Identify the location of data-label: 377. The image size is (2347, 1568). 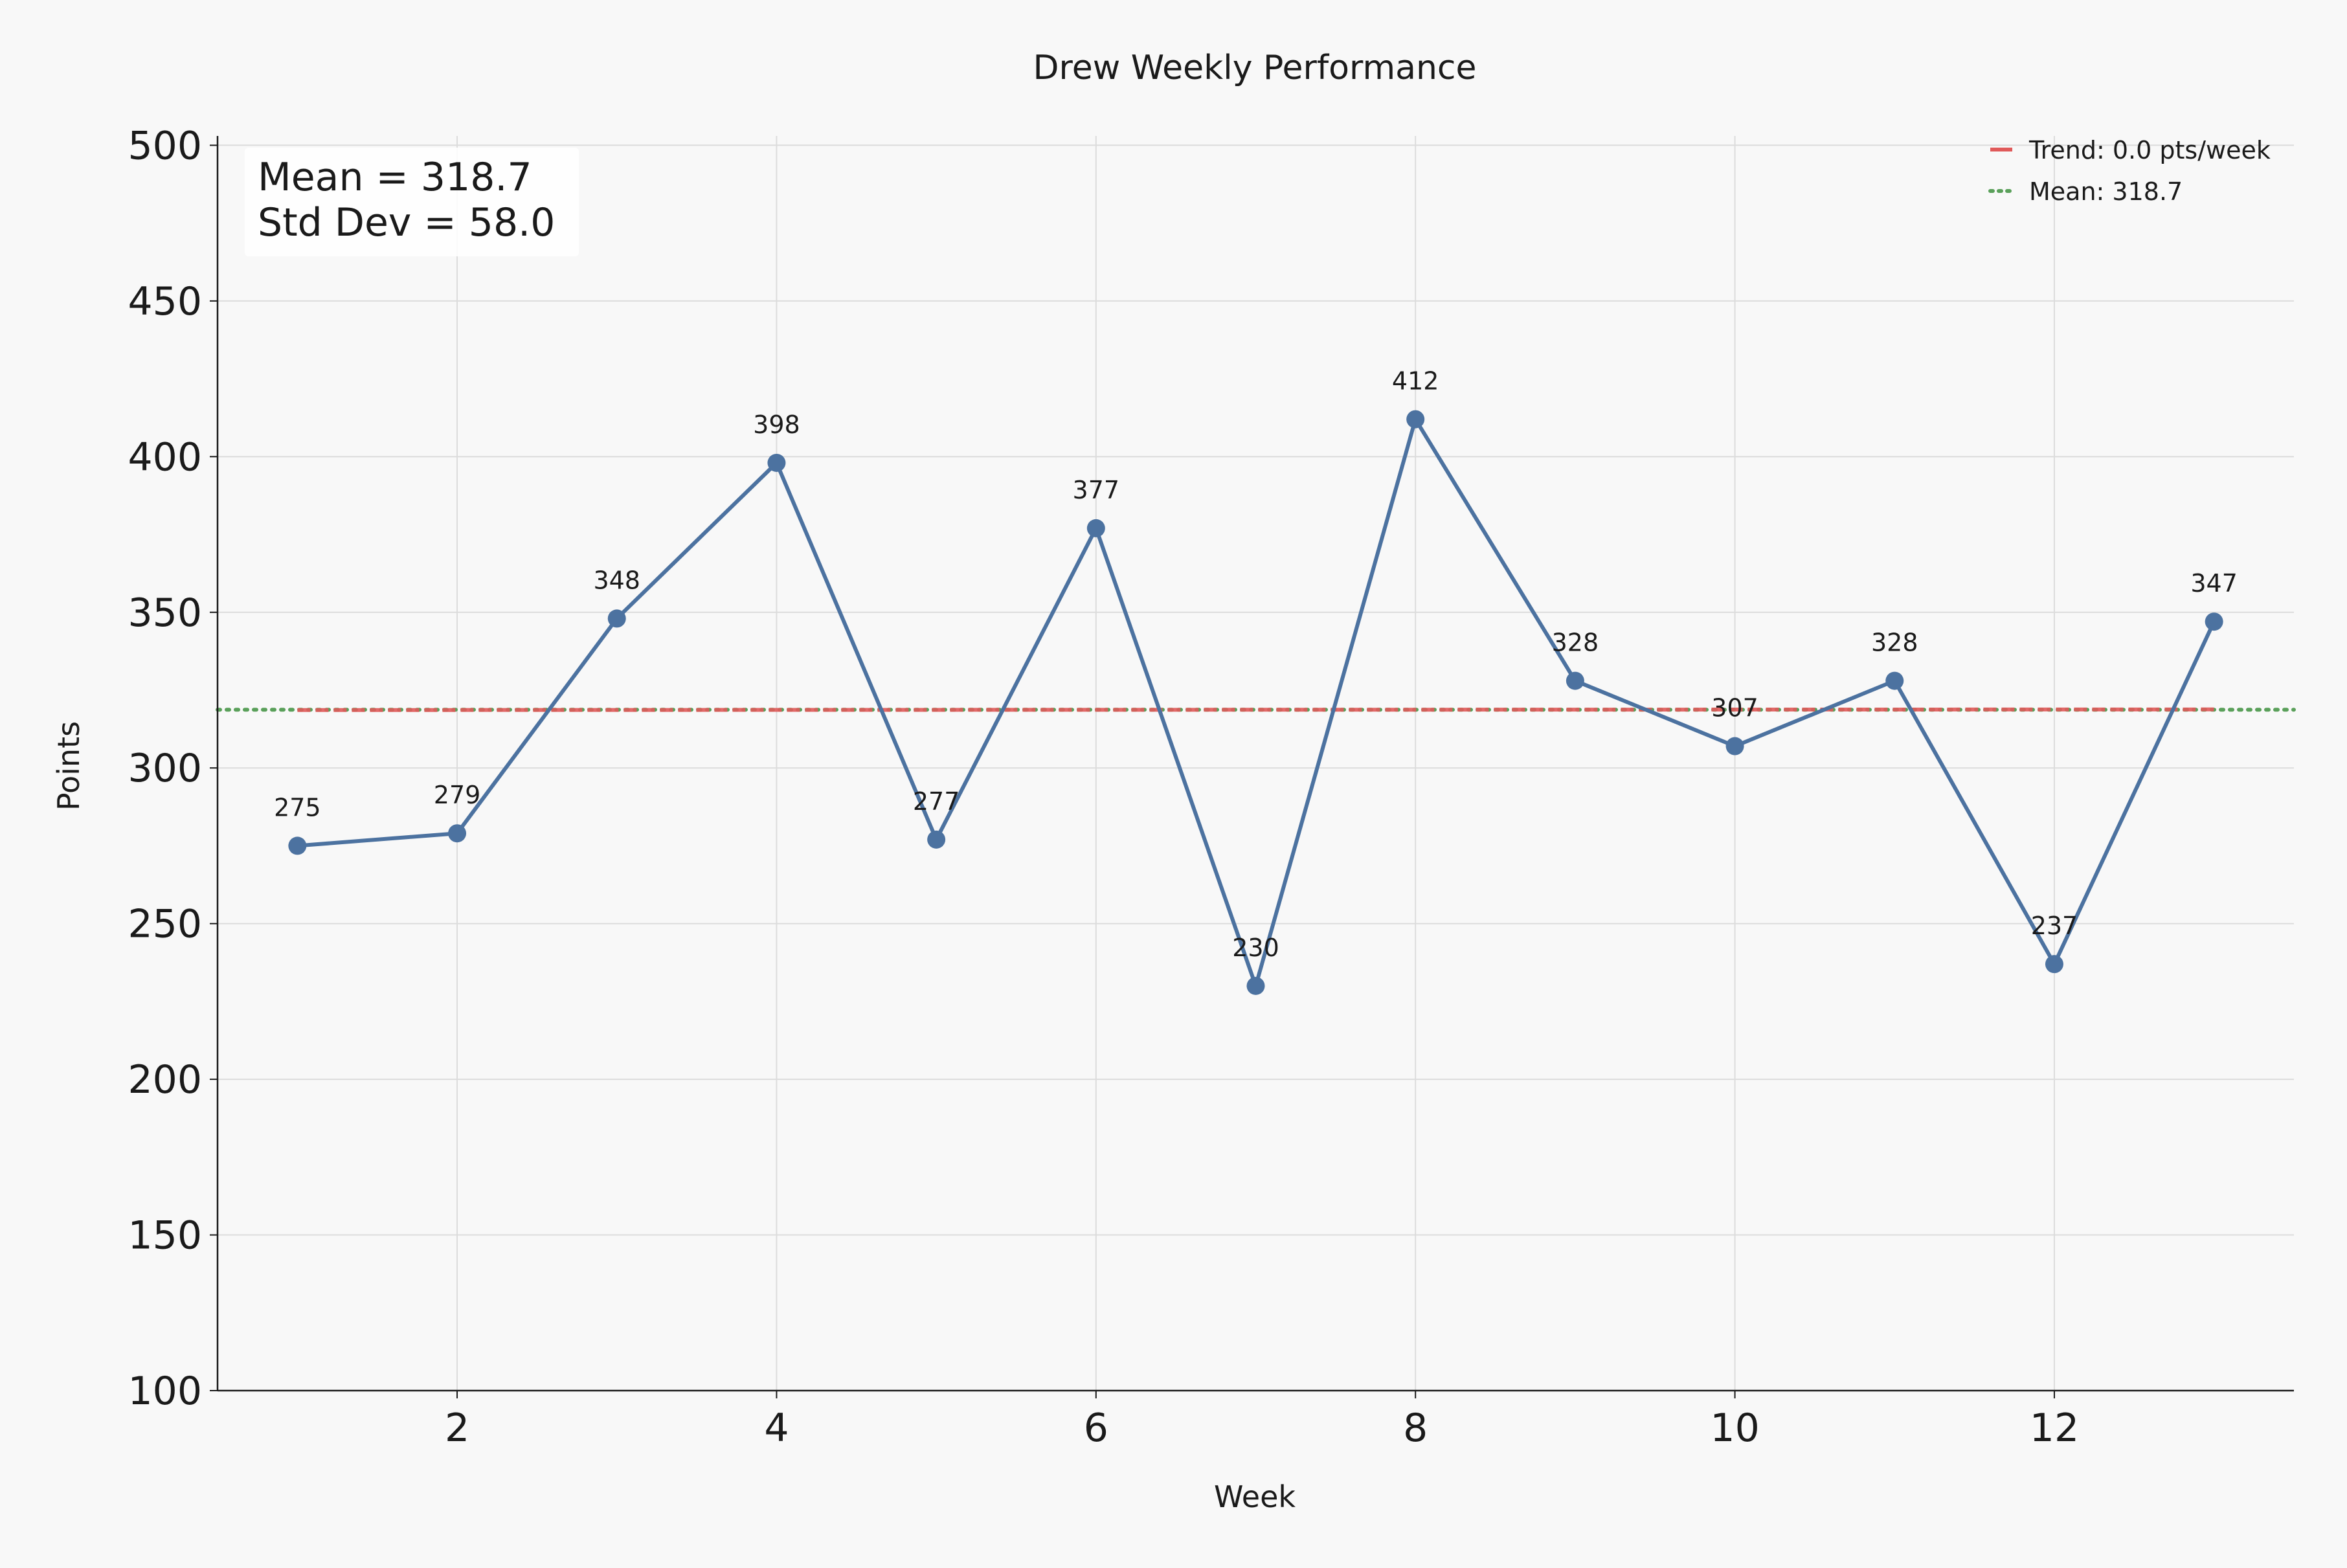
(1096, 490).